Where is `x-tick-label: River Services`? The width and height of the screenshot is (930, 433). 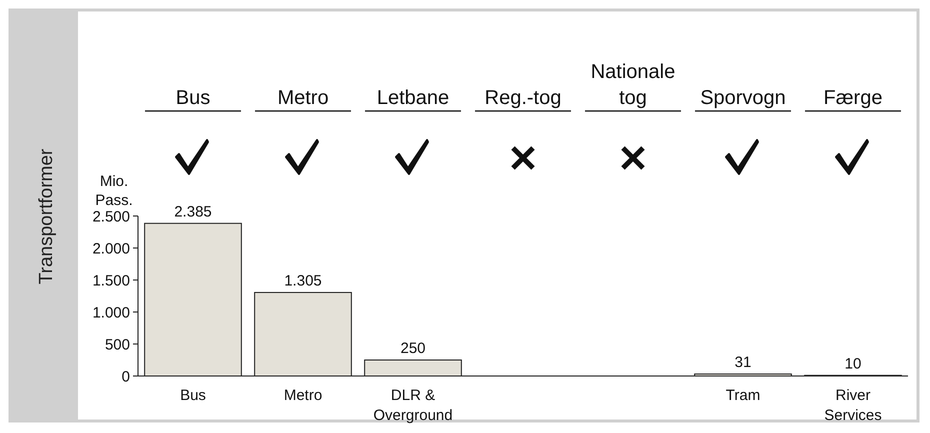
x-tick-label: River Services is located at coordinates (853, 405).